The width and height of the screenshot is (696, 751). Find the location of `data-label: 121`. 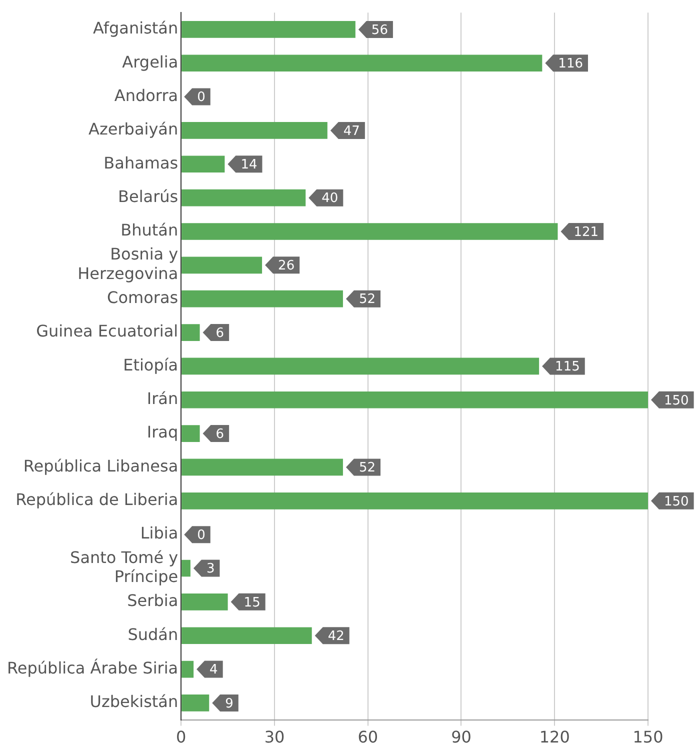

data-label: 121 is located at coordinates (586, 232).